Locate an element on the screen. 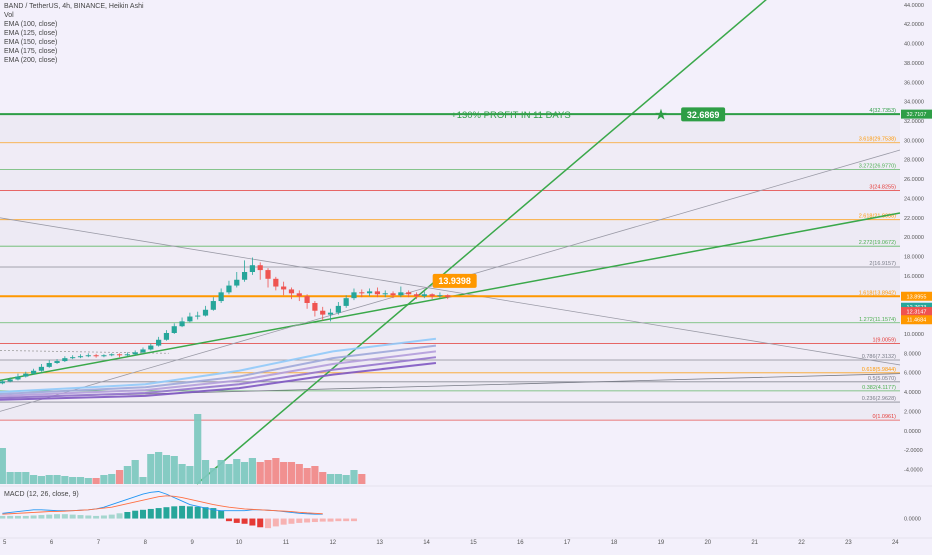 The height and width of the screenshot is (555, 932). price-label-box is located at coordinates (916, 312).